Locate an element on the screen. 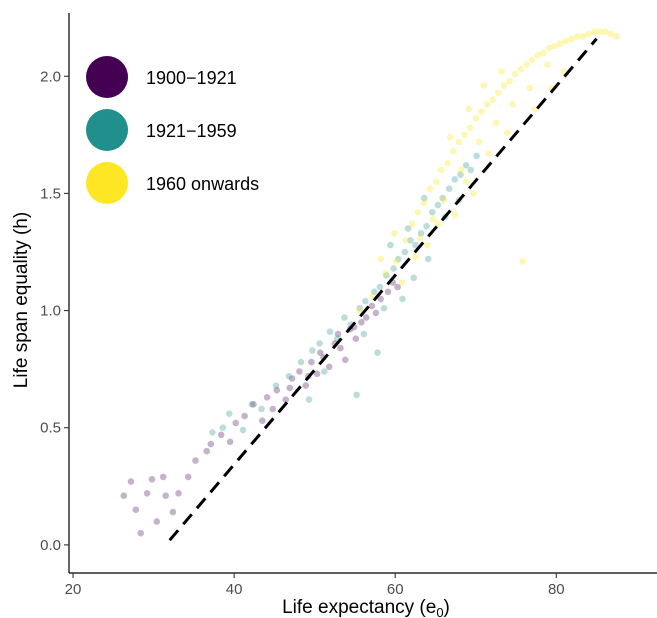  legend-item: 1960 onwards is located at coordinates (172, 183).